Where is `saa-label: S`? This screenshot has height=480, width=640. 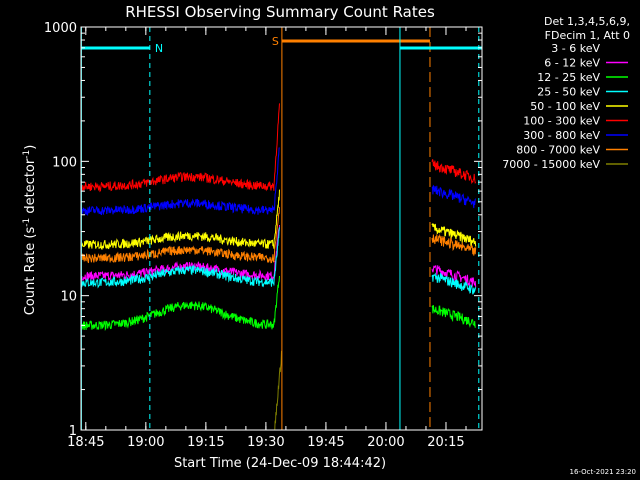
saa-label: S is located at coordinates (275, 41).